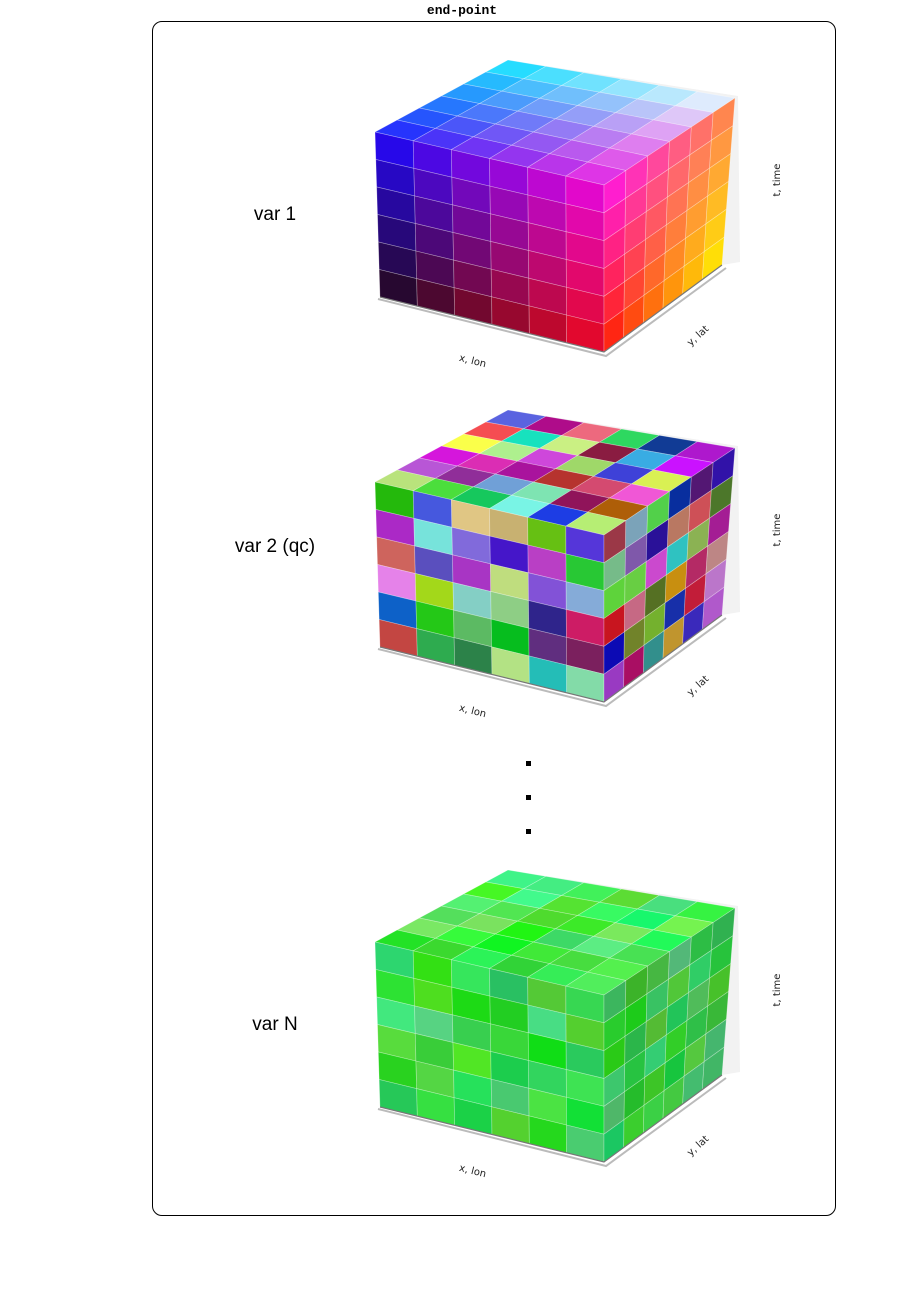 The image size is (924, 1304). I want to click on panel-1-label: var 1, so click(275, 214).